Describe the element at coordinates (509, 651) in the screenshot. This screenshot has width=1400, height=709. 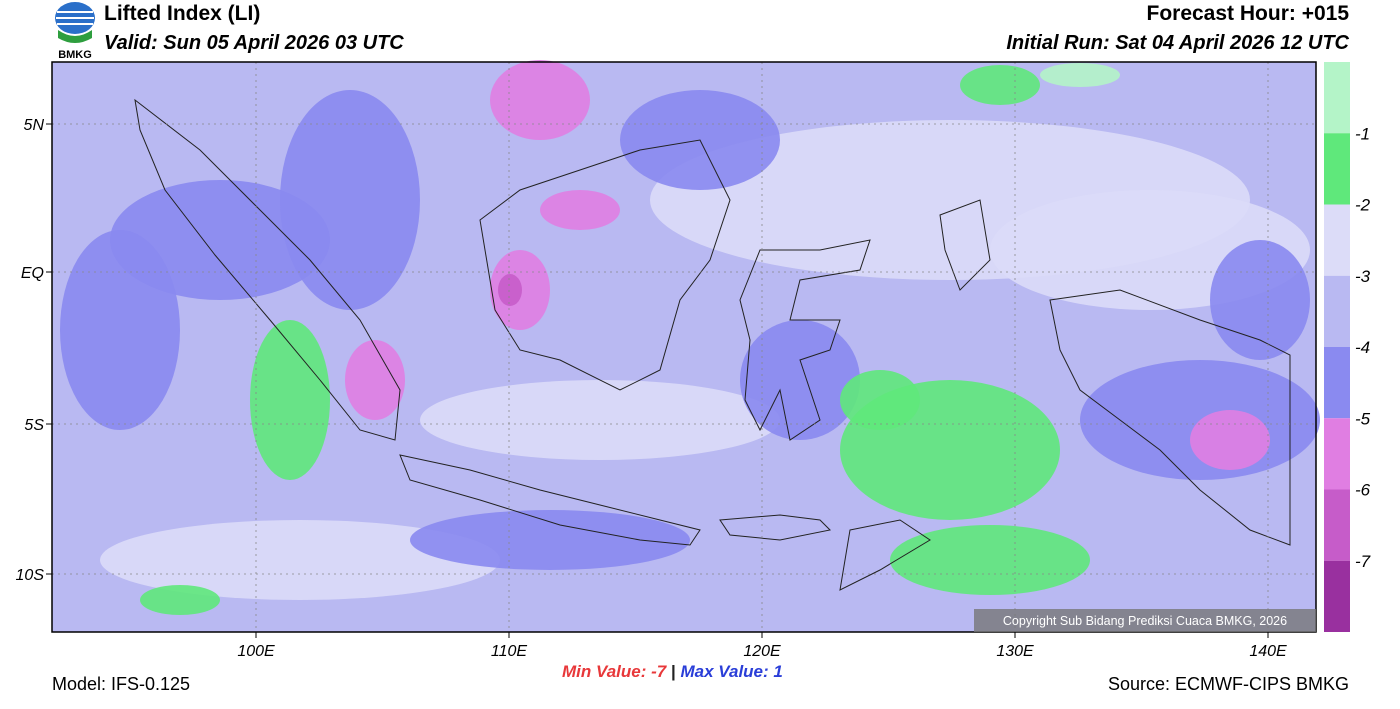
I see `lon-label: 110E` at that location.